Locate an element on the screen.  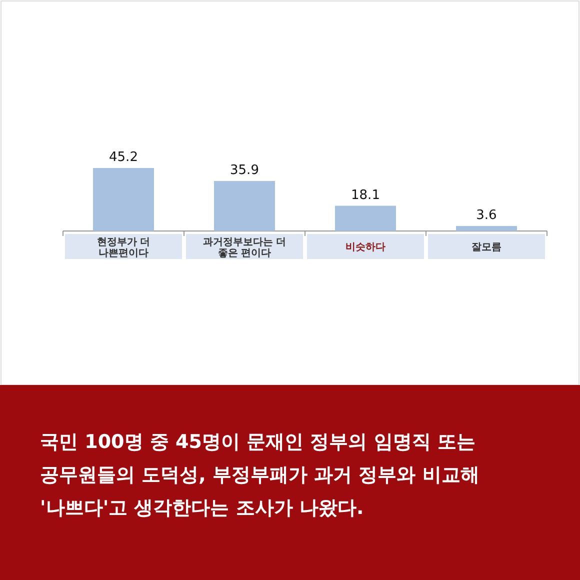
data-label: 3.6 is located at coordinates (486, 215).